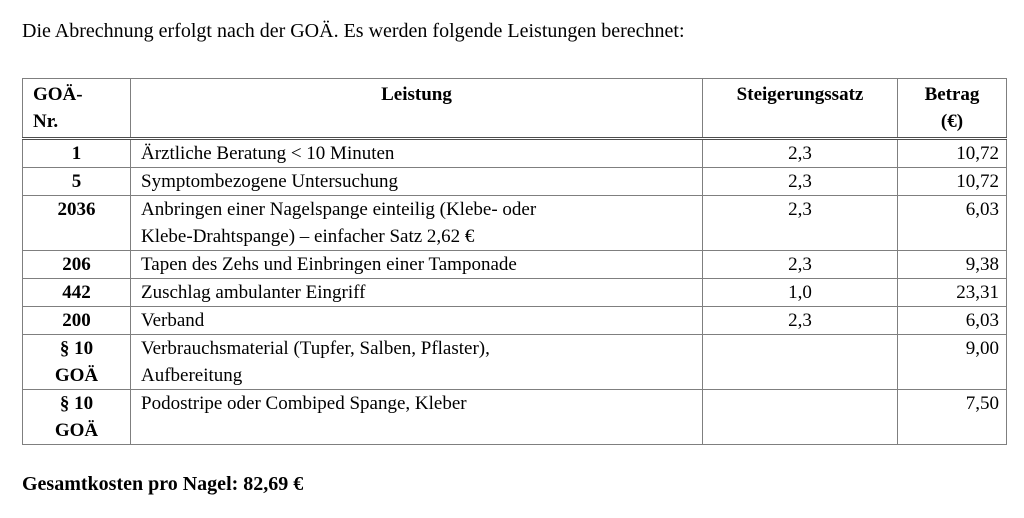 This screenshot has width=1024, height=518. Describe the element at coordinates (416, 153) in the screenshot. I see `cell-leistung: Ärztliche Beratung < 10 Minuten` at that location.